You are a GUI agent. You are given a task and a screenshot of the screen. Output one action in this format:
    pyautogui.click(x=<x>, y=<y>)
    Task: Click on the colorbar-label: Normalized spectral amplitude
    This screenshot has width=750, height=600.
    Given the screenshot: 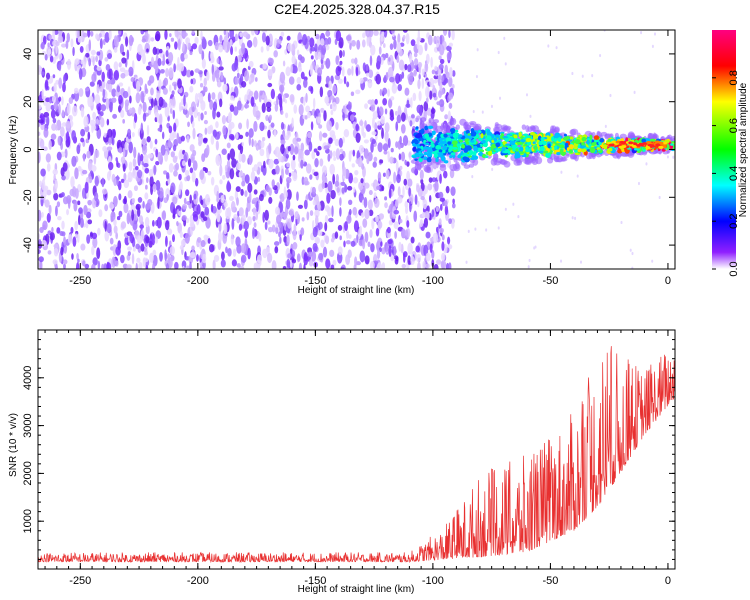 What is the action you would take?
    pyautogui.click(x=743, y=149)
    